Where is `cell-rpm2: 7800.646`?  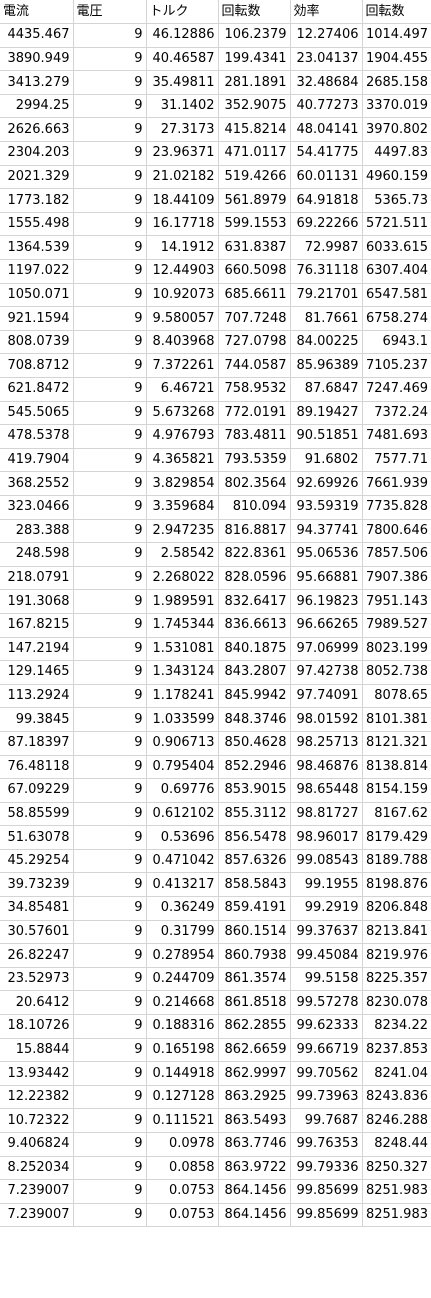
cell-rpm2: 7800.646 is located at coordinates (396, 531).